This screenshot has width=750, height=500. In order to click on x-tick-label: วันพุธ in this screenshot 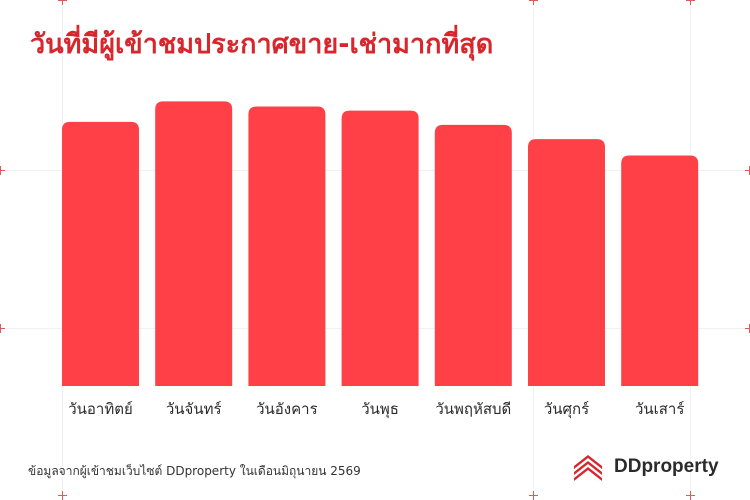, I will do `click(380, 409)`.